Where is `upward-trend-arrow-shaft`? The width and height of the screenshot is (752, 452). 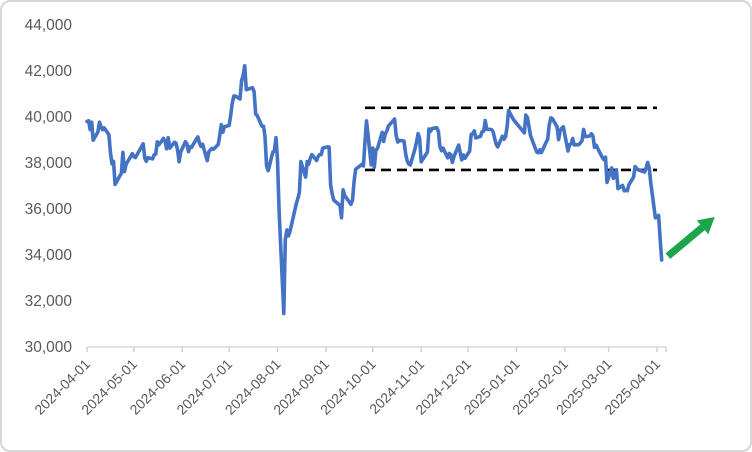
upward-trend-arrow-shaft is located at coordinates (685, 241).